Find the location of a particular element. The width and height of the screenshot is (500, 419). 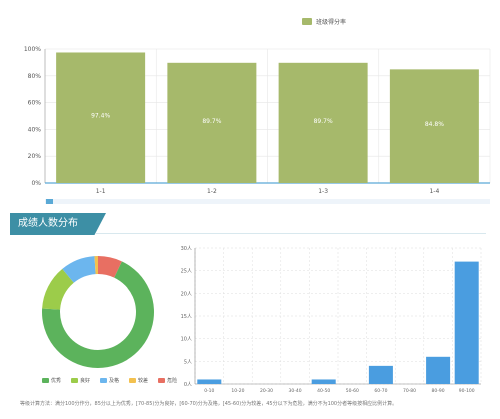

bar-data-label: 84.8% is located at coordinates (434, 124).